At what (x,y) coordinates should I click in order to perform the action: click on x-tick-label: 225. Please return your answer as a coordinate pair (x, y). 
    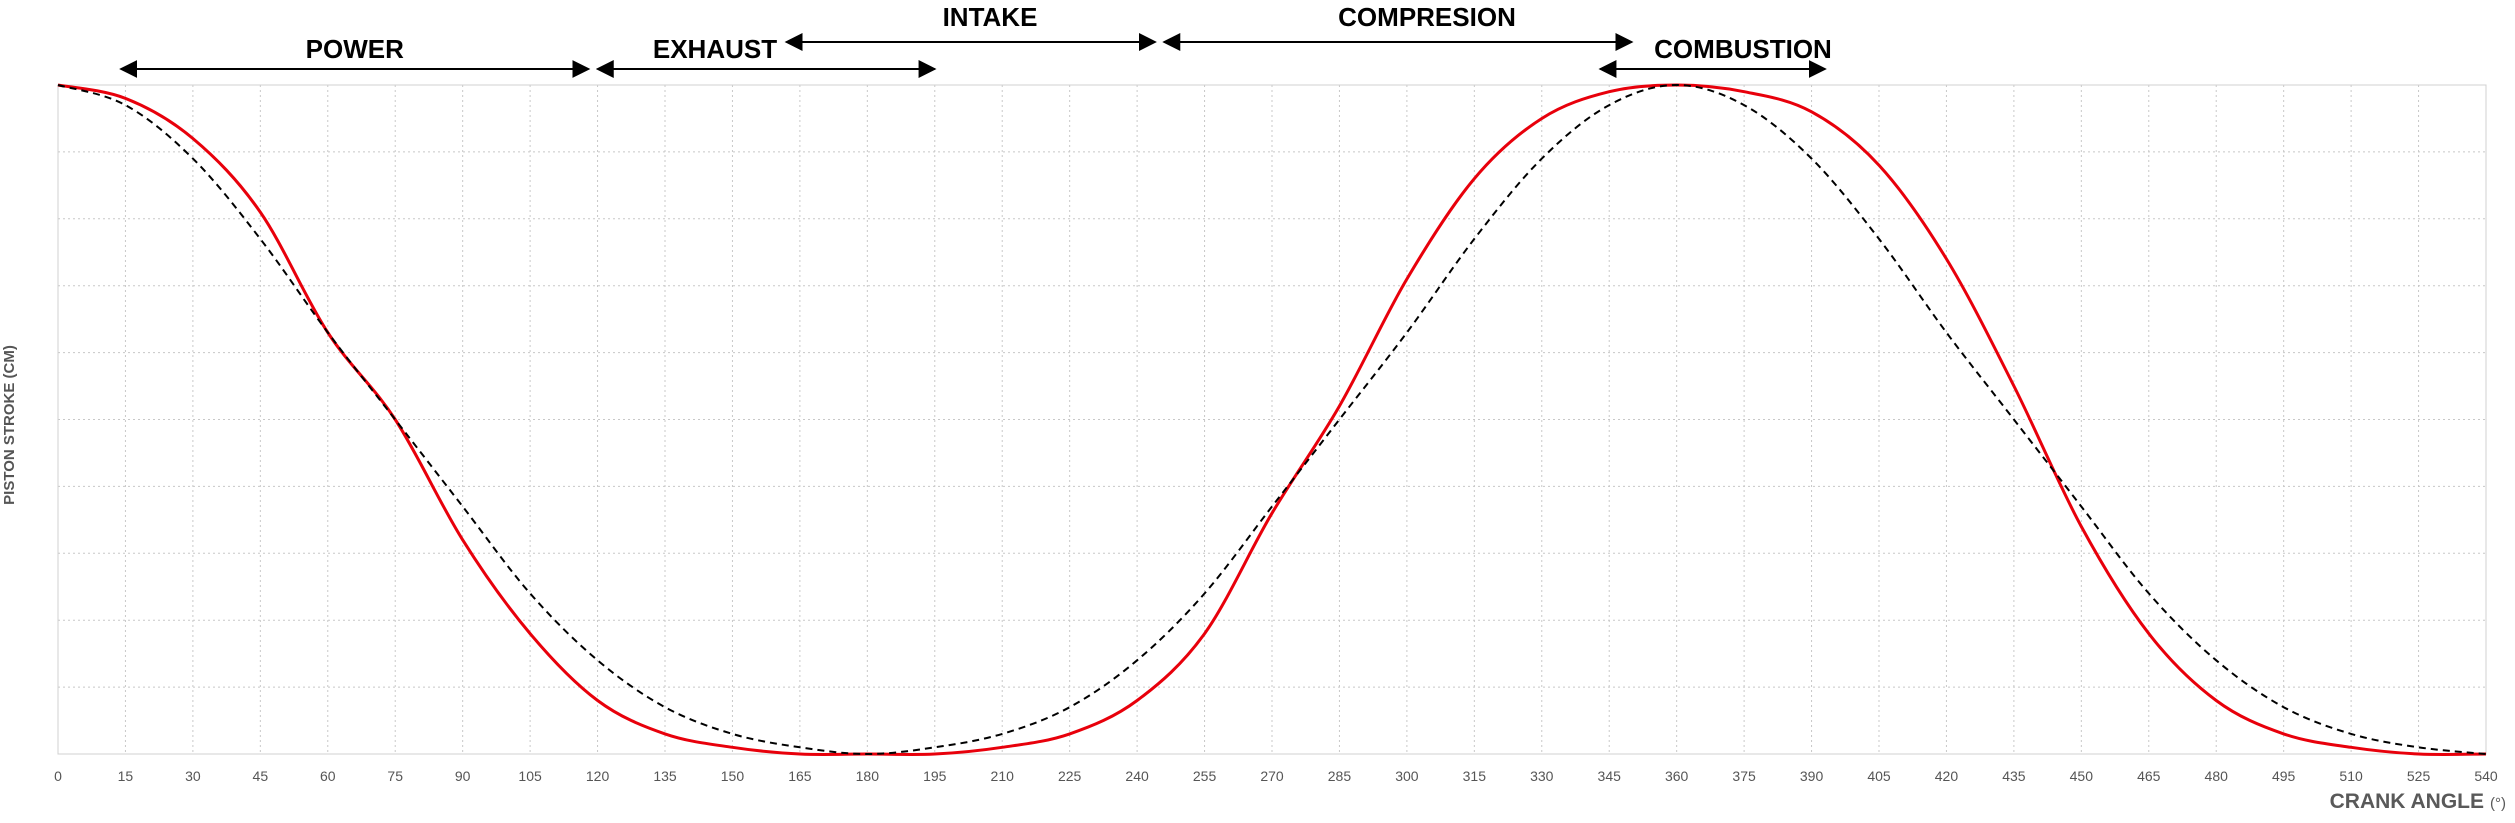
    Looking at the image, I should click on (1070, 776).